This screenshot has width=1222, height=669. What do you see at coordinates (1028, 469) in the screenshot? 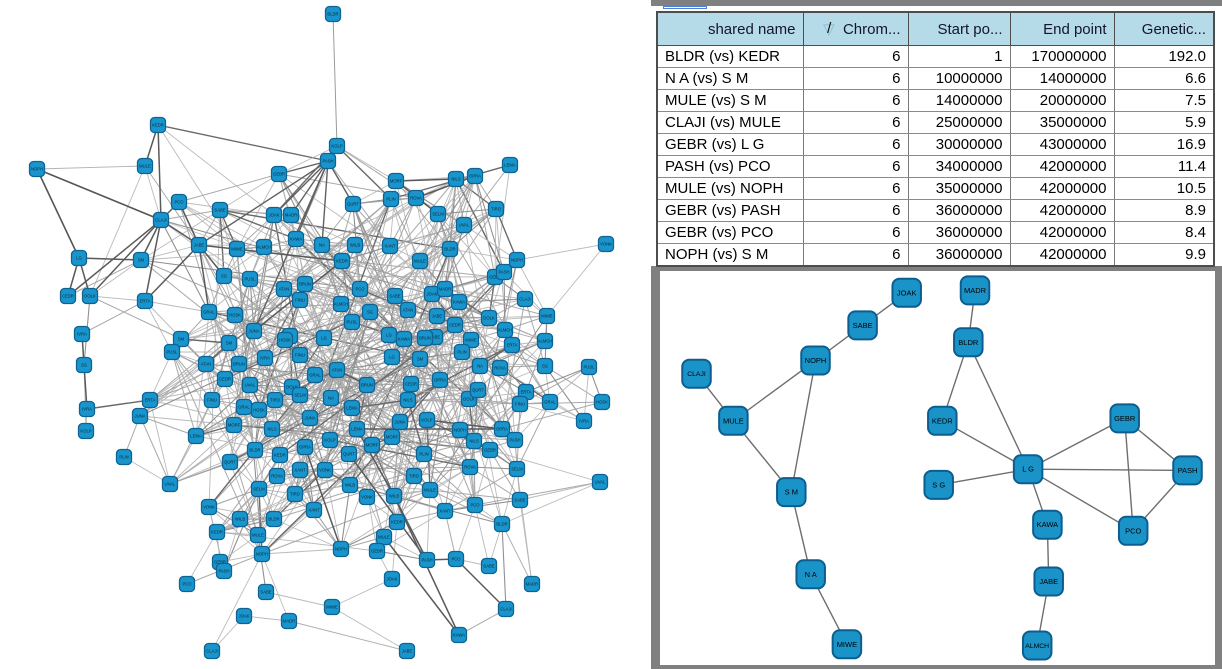
I see `svg-text: L G` at bounding box center [1028, 469].